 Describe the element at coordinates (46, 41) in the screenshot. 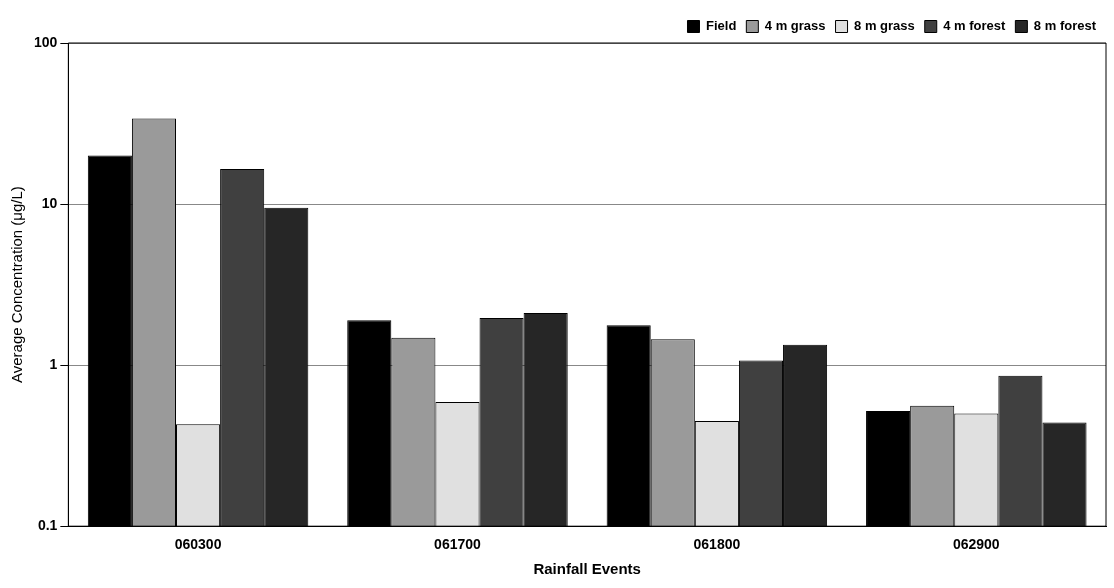

I see `y-tick-label: 100` at that location.